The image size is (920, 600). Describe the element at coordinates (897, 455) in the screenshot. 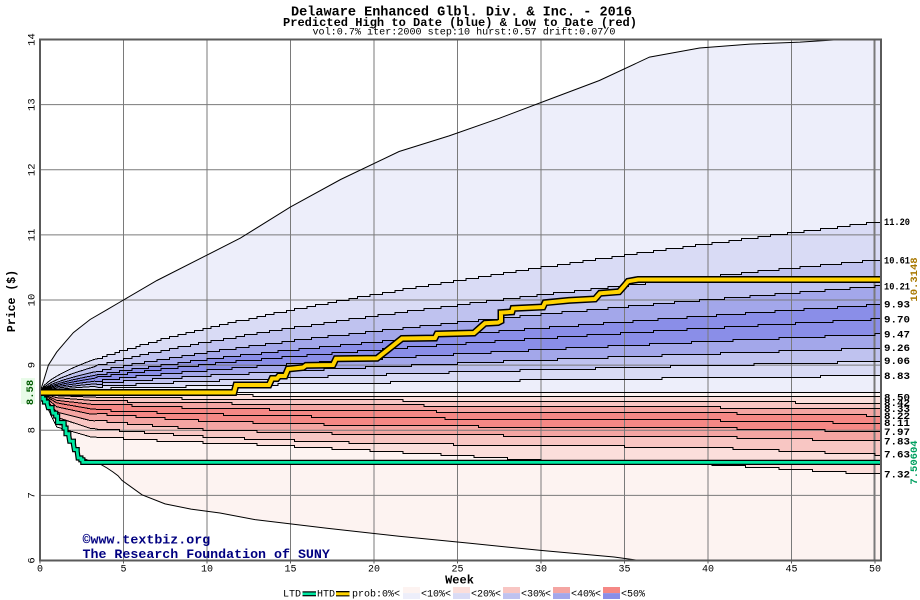

I see `svg-text: 7.63` at that location.